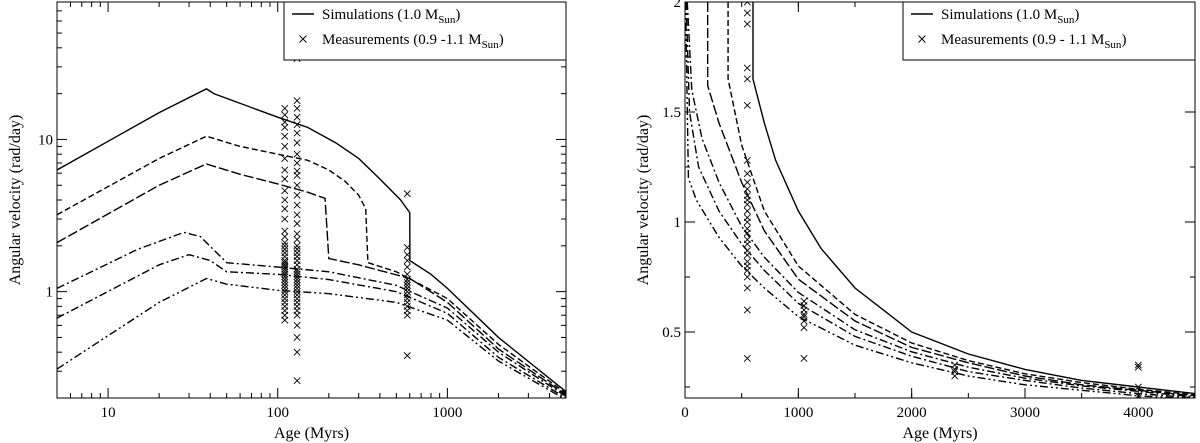  I want to click on x-tick-label: 3000, so click(1025, 413).